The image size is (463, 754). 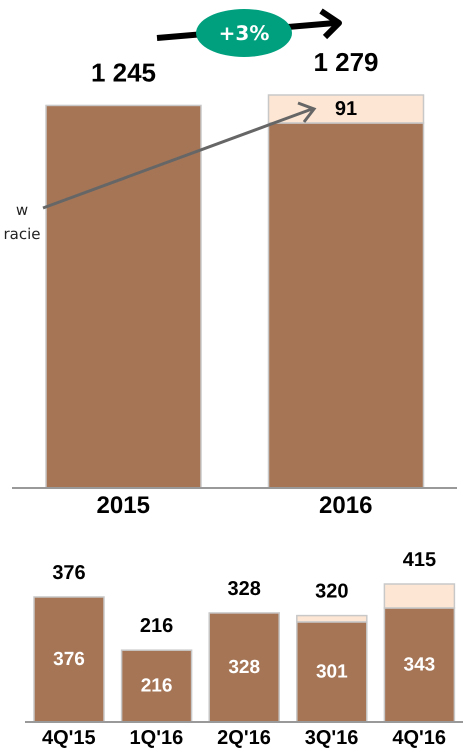 I want to click on x-tick-label: 2Q'16, so click(x=244, y=738).